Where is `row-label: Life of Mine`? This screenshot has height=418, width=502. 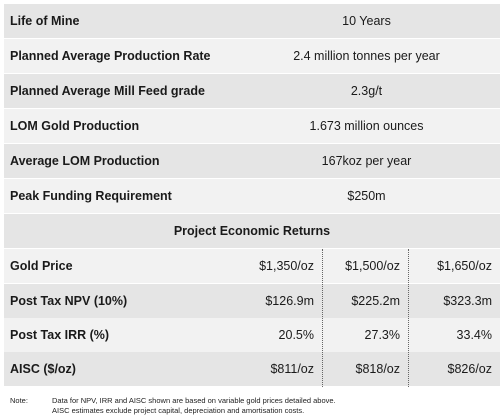 row-label: Life of Mine is located at coordinates (45, 21).